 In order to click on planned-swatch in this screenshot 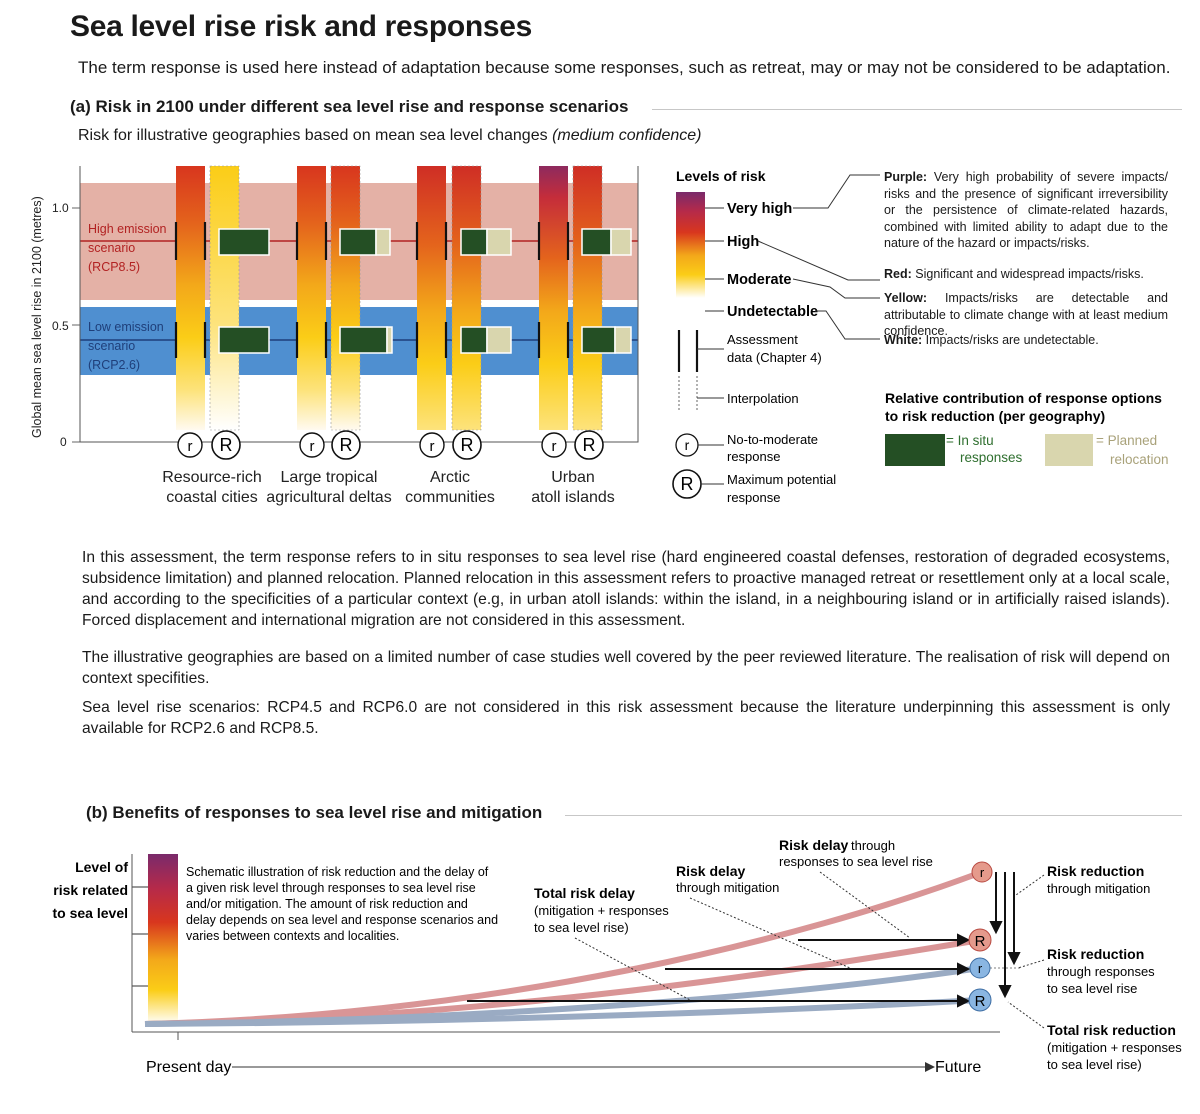, I will do `click(1069, 450)`.